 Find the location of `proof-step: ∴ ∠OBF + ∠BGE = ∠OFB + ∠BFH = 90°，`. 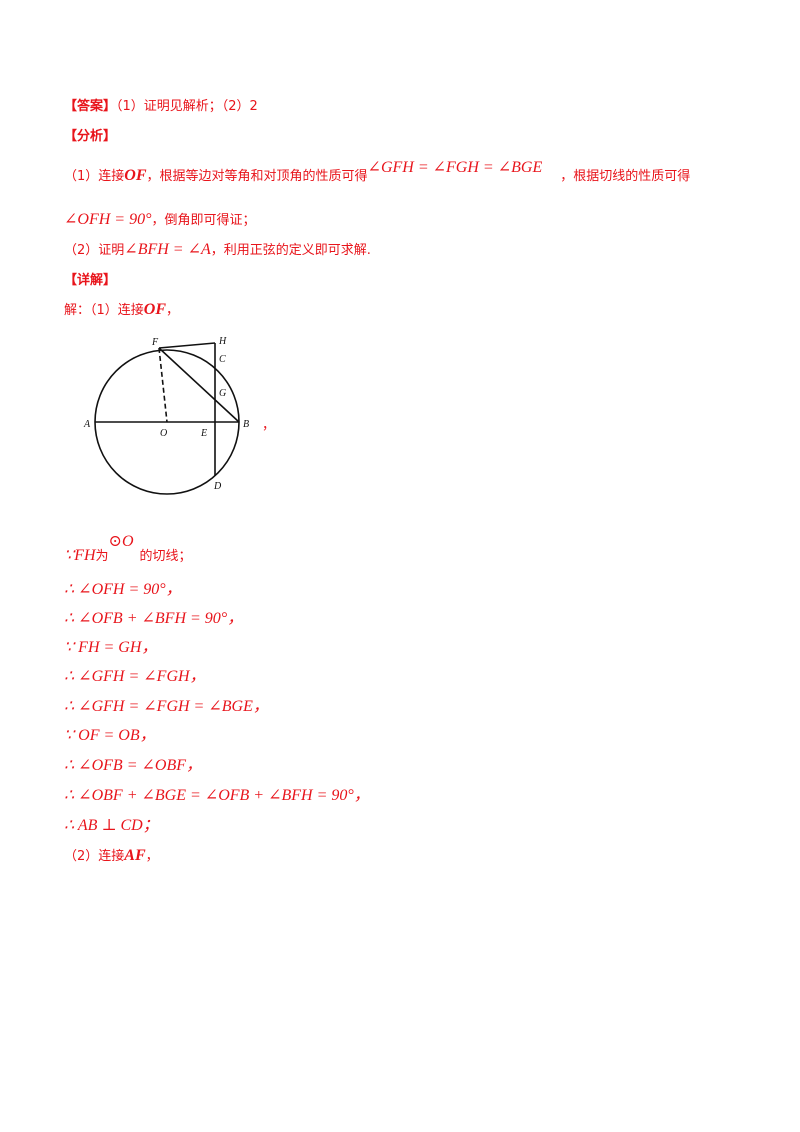

proof-step: ∴ ∠OBF + ∠BGE = ∠OFB + ∠BFH = 90°， is located at coordinates (217, 795).